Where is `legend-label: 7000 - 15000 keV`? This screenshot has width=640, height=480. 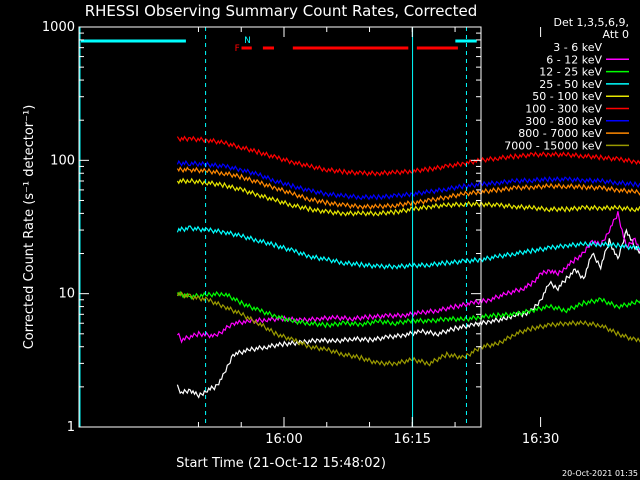 legend-label: 7000 - 15000 keV is located at coordinates (553, 145).